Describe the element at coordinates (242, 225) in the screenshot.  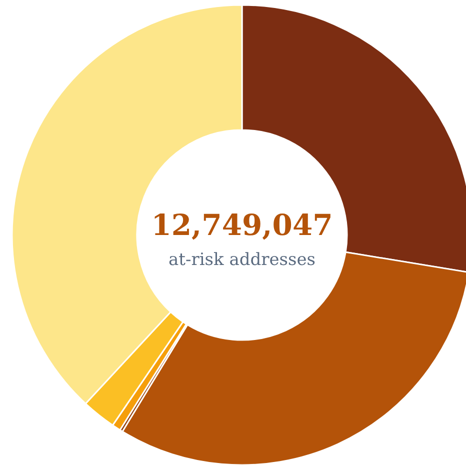
I see `text: 12,749,047` at that location.